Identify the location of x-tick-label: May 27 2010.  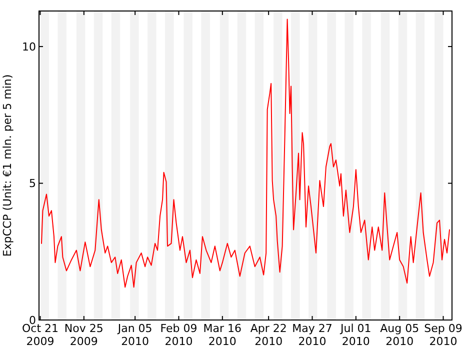
(312, 335).